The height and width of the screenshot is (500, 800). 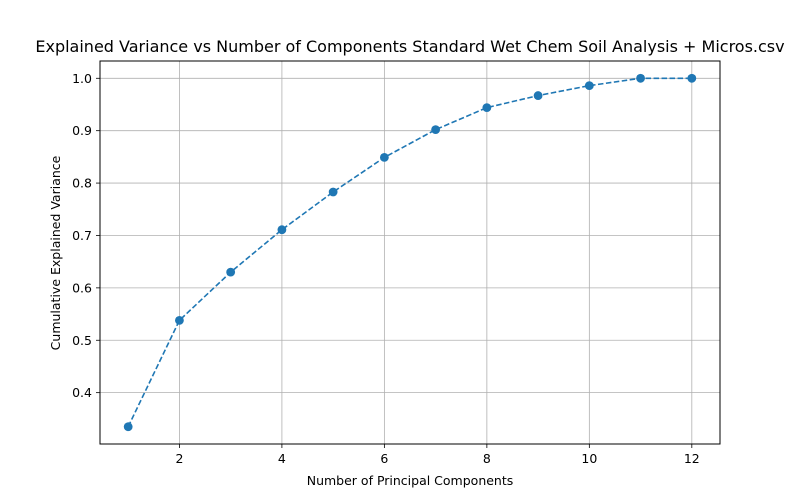 I want to click on x-axis-ticks: 2 4 6 8 10 12, so click(x=437, y=455).